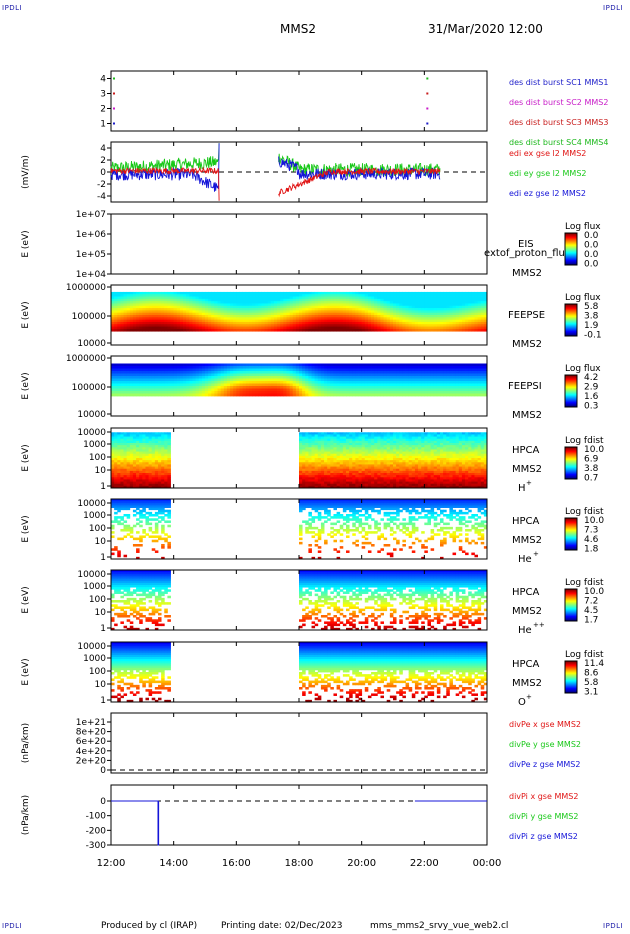  What do you see at coordinates (548, 173) in the screenshot?
I see `edi-legend-entry: edi ey gse l2 MMS2` at bounding box center [548, 173].